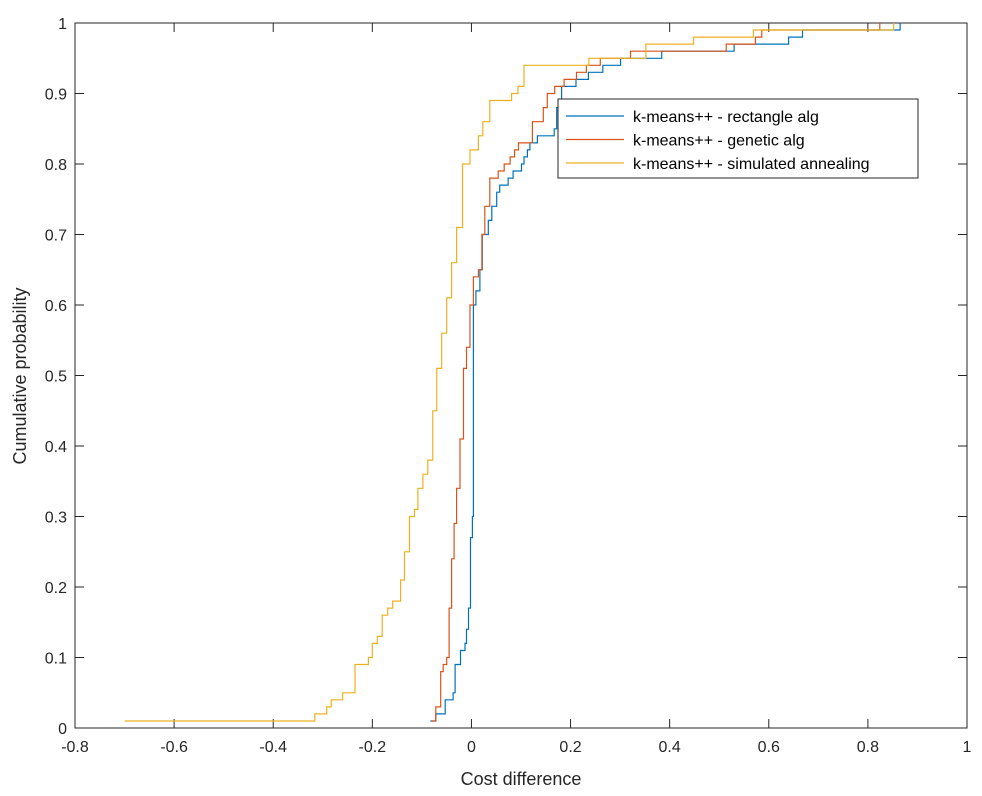 The height and width of the screenshot is (796, 982). I want to click on legend-entry: k-means++ - rectangle alg, so click(726, 117).